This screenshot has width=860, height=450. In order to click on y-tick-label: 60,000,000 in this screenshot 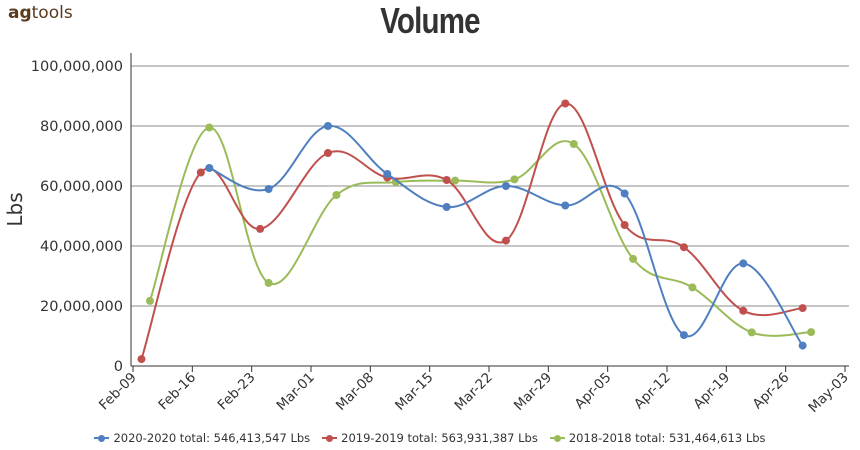, I will do `click(81, 187)`.